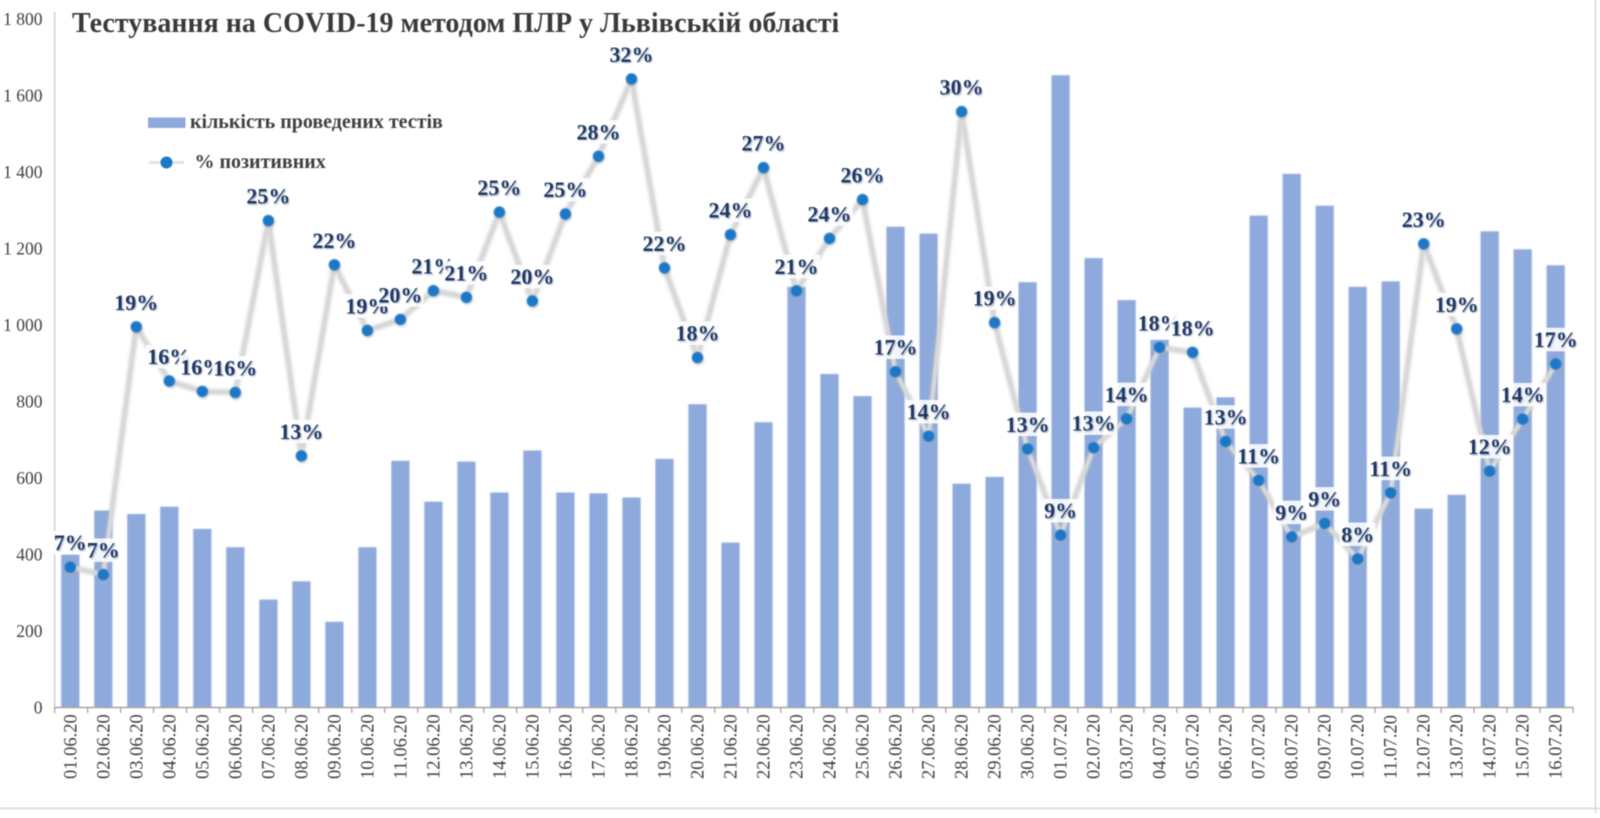  What do you see at coordinates (1357, 534) in the screenshot?
I see `svg-text: 8%` at bounding box center [1357, 534].